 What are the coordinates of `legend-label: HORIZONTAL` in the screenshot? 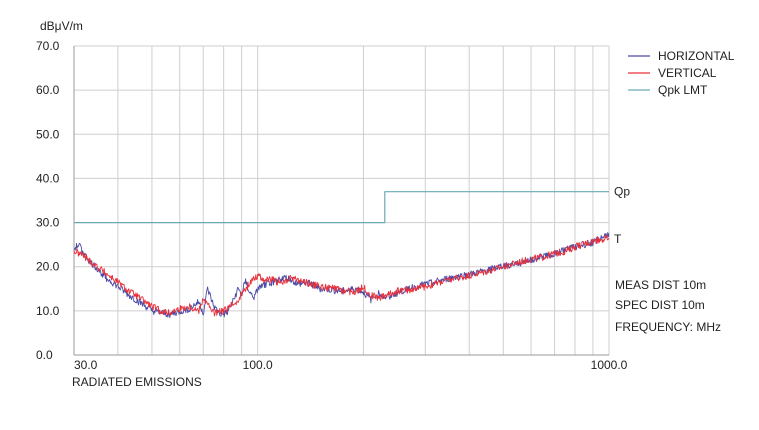 It's located at (696, 56).